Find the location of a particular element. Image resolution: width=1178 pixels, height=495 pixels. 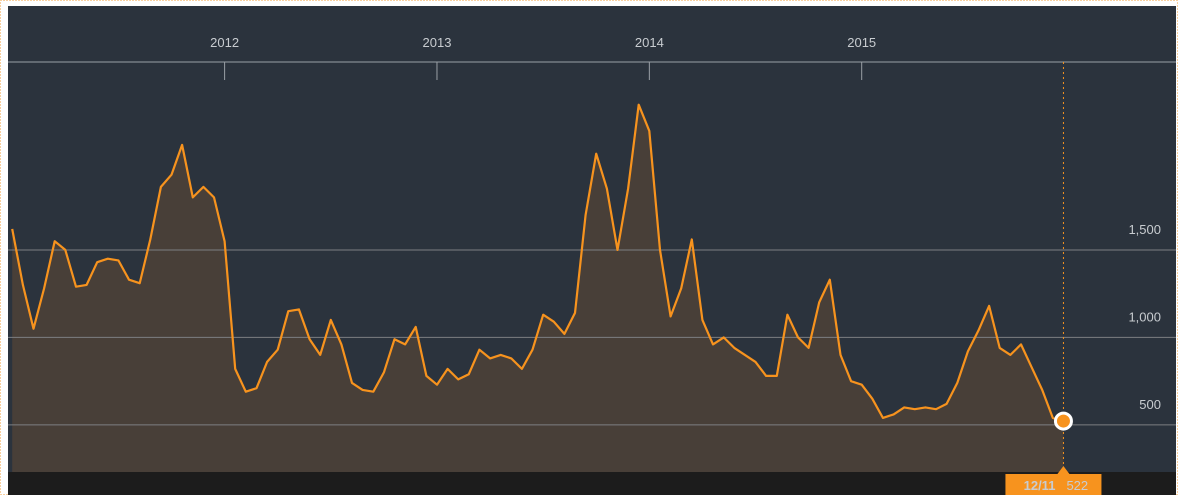

y-tick-label: 1,500 is located at coordinates (1144, 229).